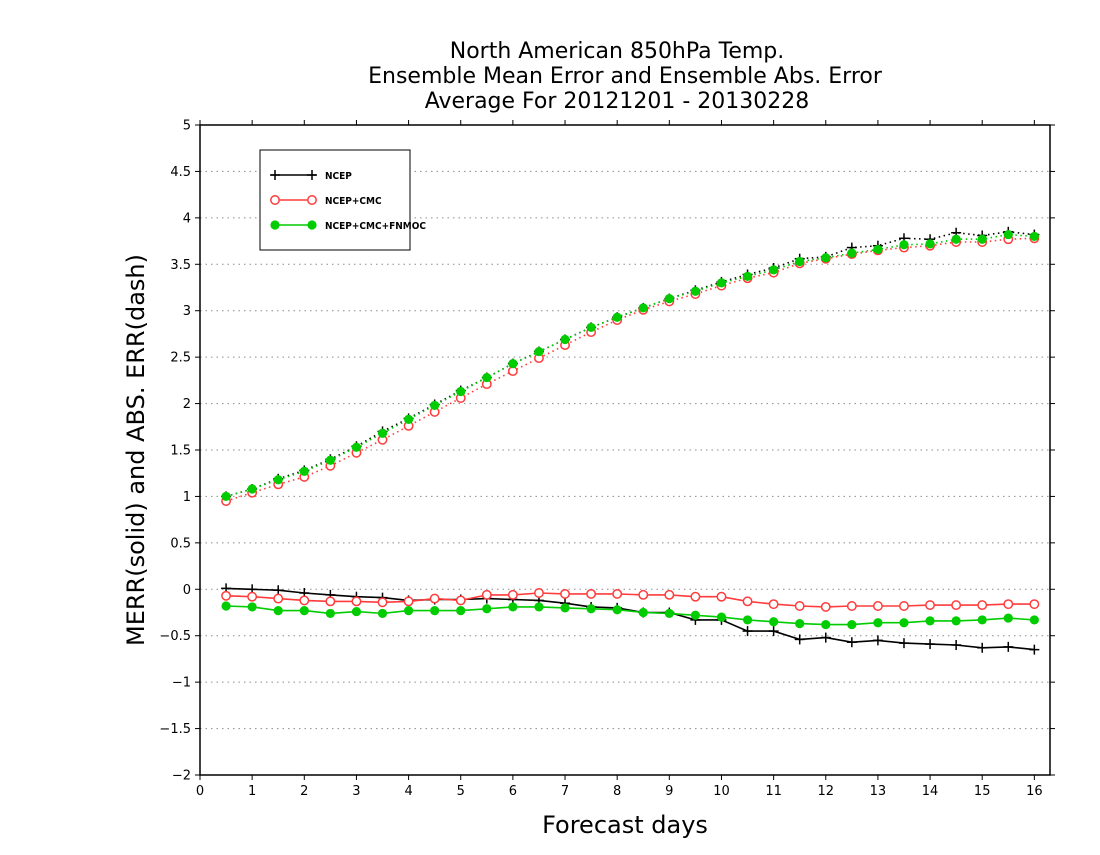  I want to click on y-tick-label: −1.5, so click(175, 729).